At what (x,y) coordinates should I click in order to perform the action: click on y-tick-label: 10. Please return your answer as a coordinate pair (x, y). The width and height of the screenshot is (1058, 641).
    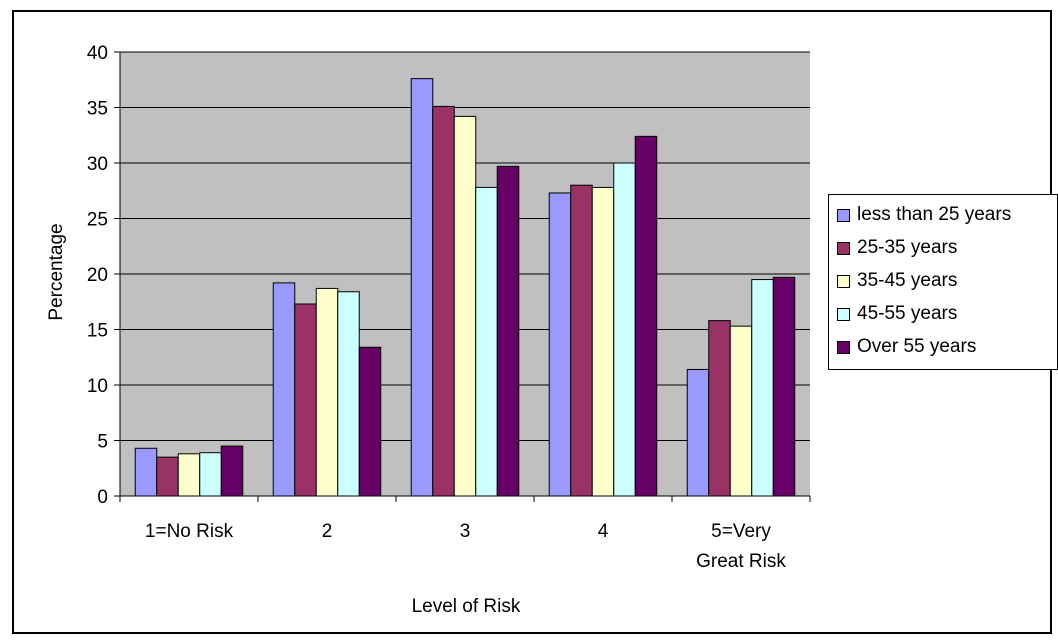
    Looking at the image, I should click on (97, 386).